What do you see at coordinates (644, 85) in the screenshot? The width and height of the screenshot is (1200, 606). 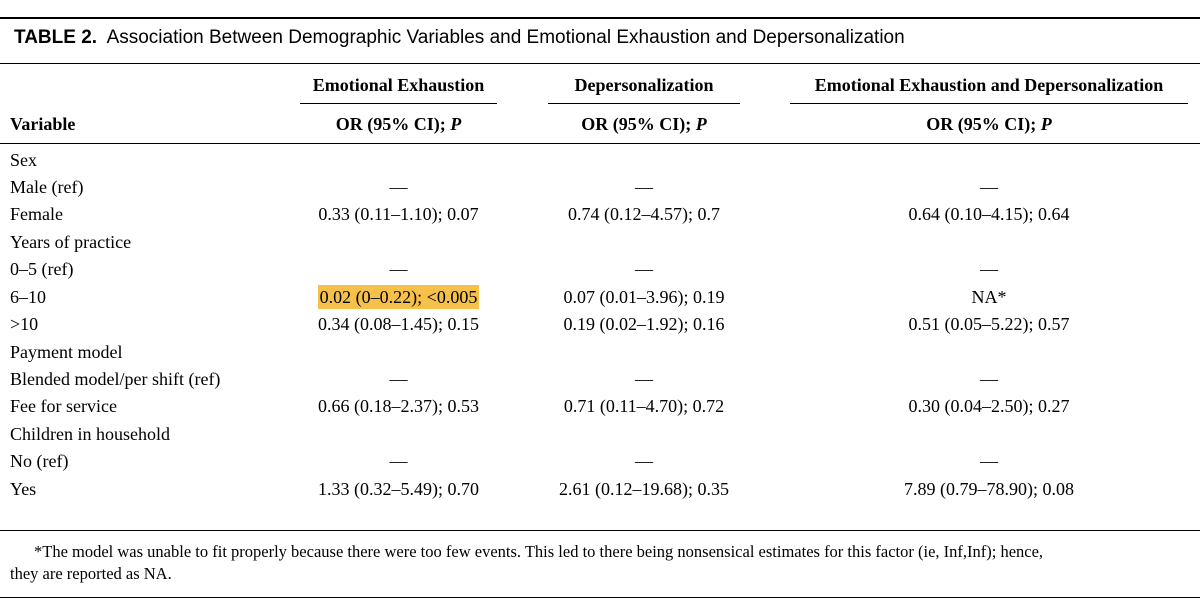 I see `group-header-depersonalization: Depersonalization` at bounding box center [644, 85].